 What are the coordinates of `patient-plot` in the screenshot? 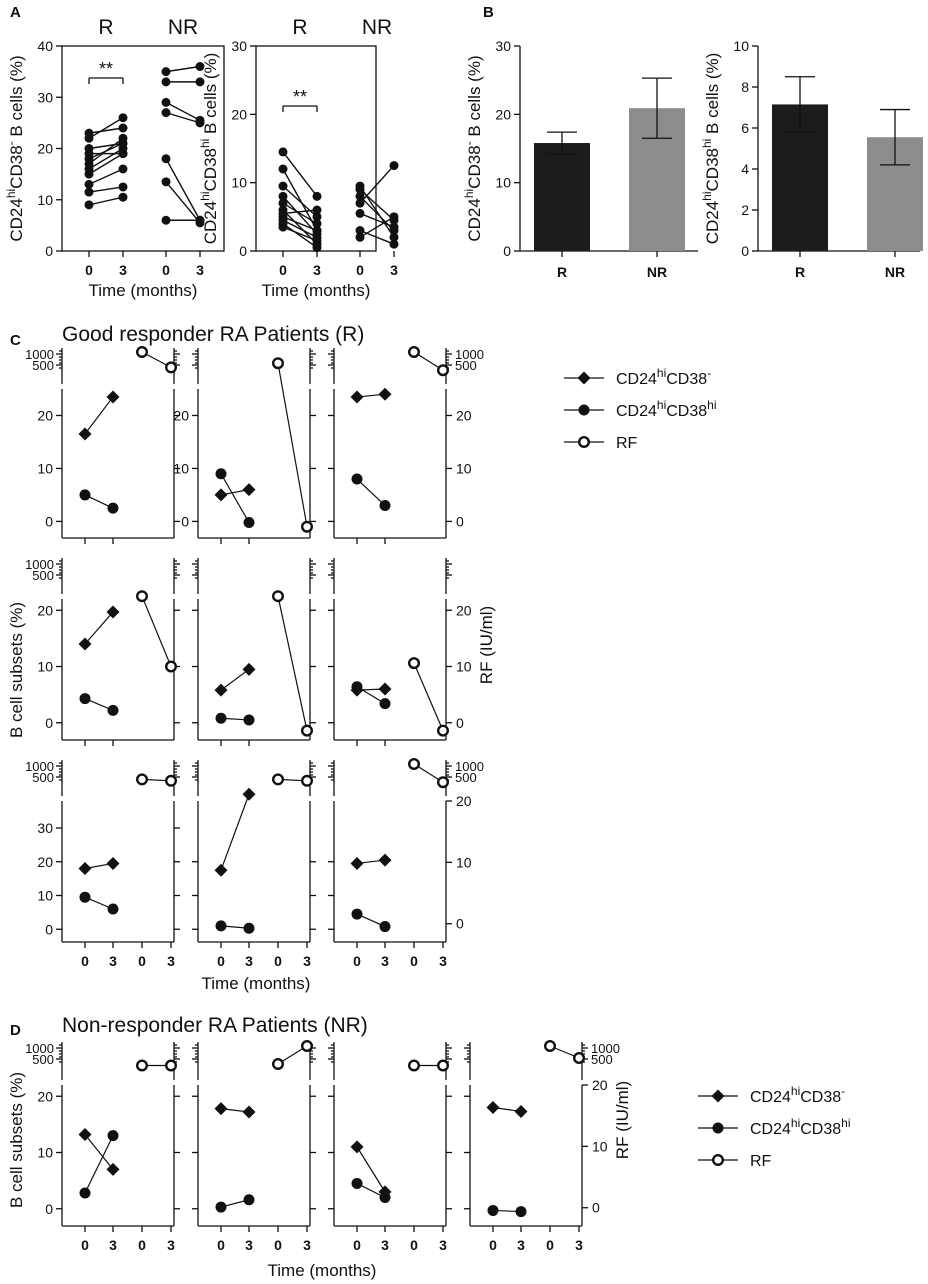 It's located at (254, 652).